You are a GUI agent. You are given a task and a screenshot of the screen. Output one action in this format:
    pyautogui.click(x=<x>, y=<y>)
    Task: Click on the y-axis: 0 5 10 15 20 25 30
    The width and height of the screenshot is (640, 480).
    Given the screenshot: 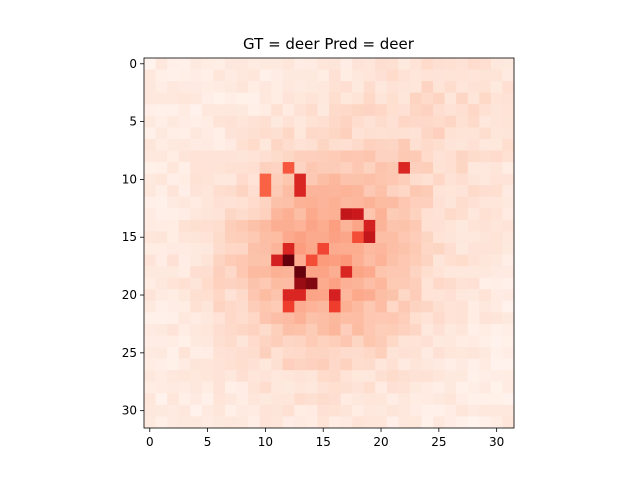 What is the action you would take?
    pyautogui.click(x=133, y=237)
    